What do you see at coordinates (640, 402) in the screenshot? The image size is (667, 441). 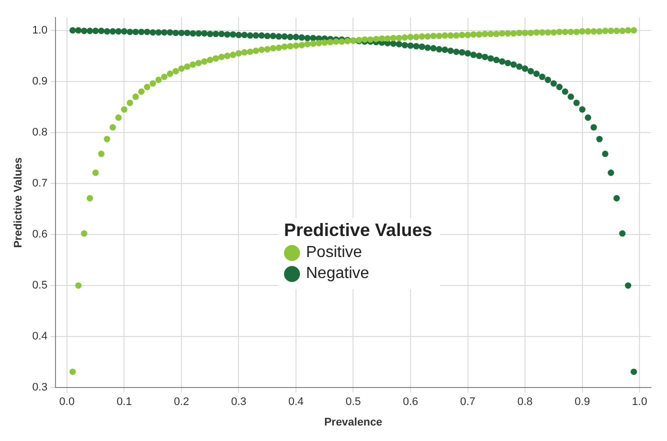 I see `x-tick-label: 1.0` at bounding box center [640, 402].